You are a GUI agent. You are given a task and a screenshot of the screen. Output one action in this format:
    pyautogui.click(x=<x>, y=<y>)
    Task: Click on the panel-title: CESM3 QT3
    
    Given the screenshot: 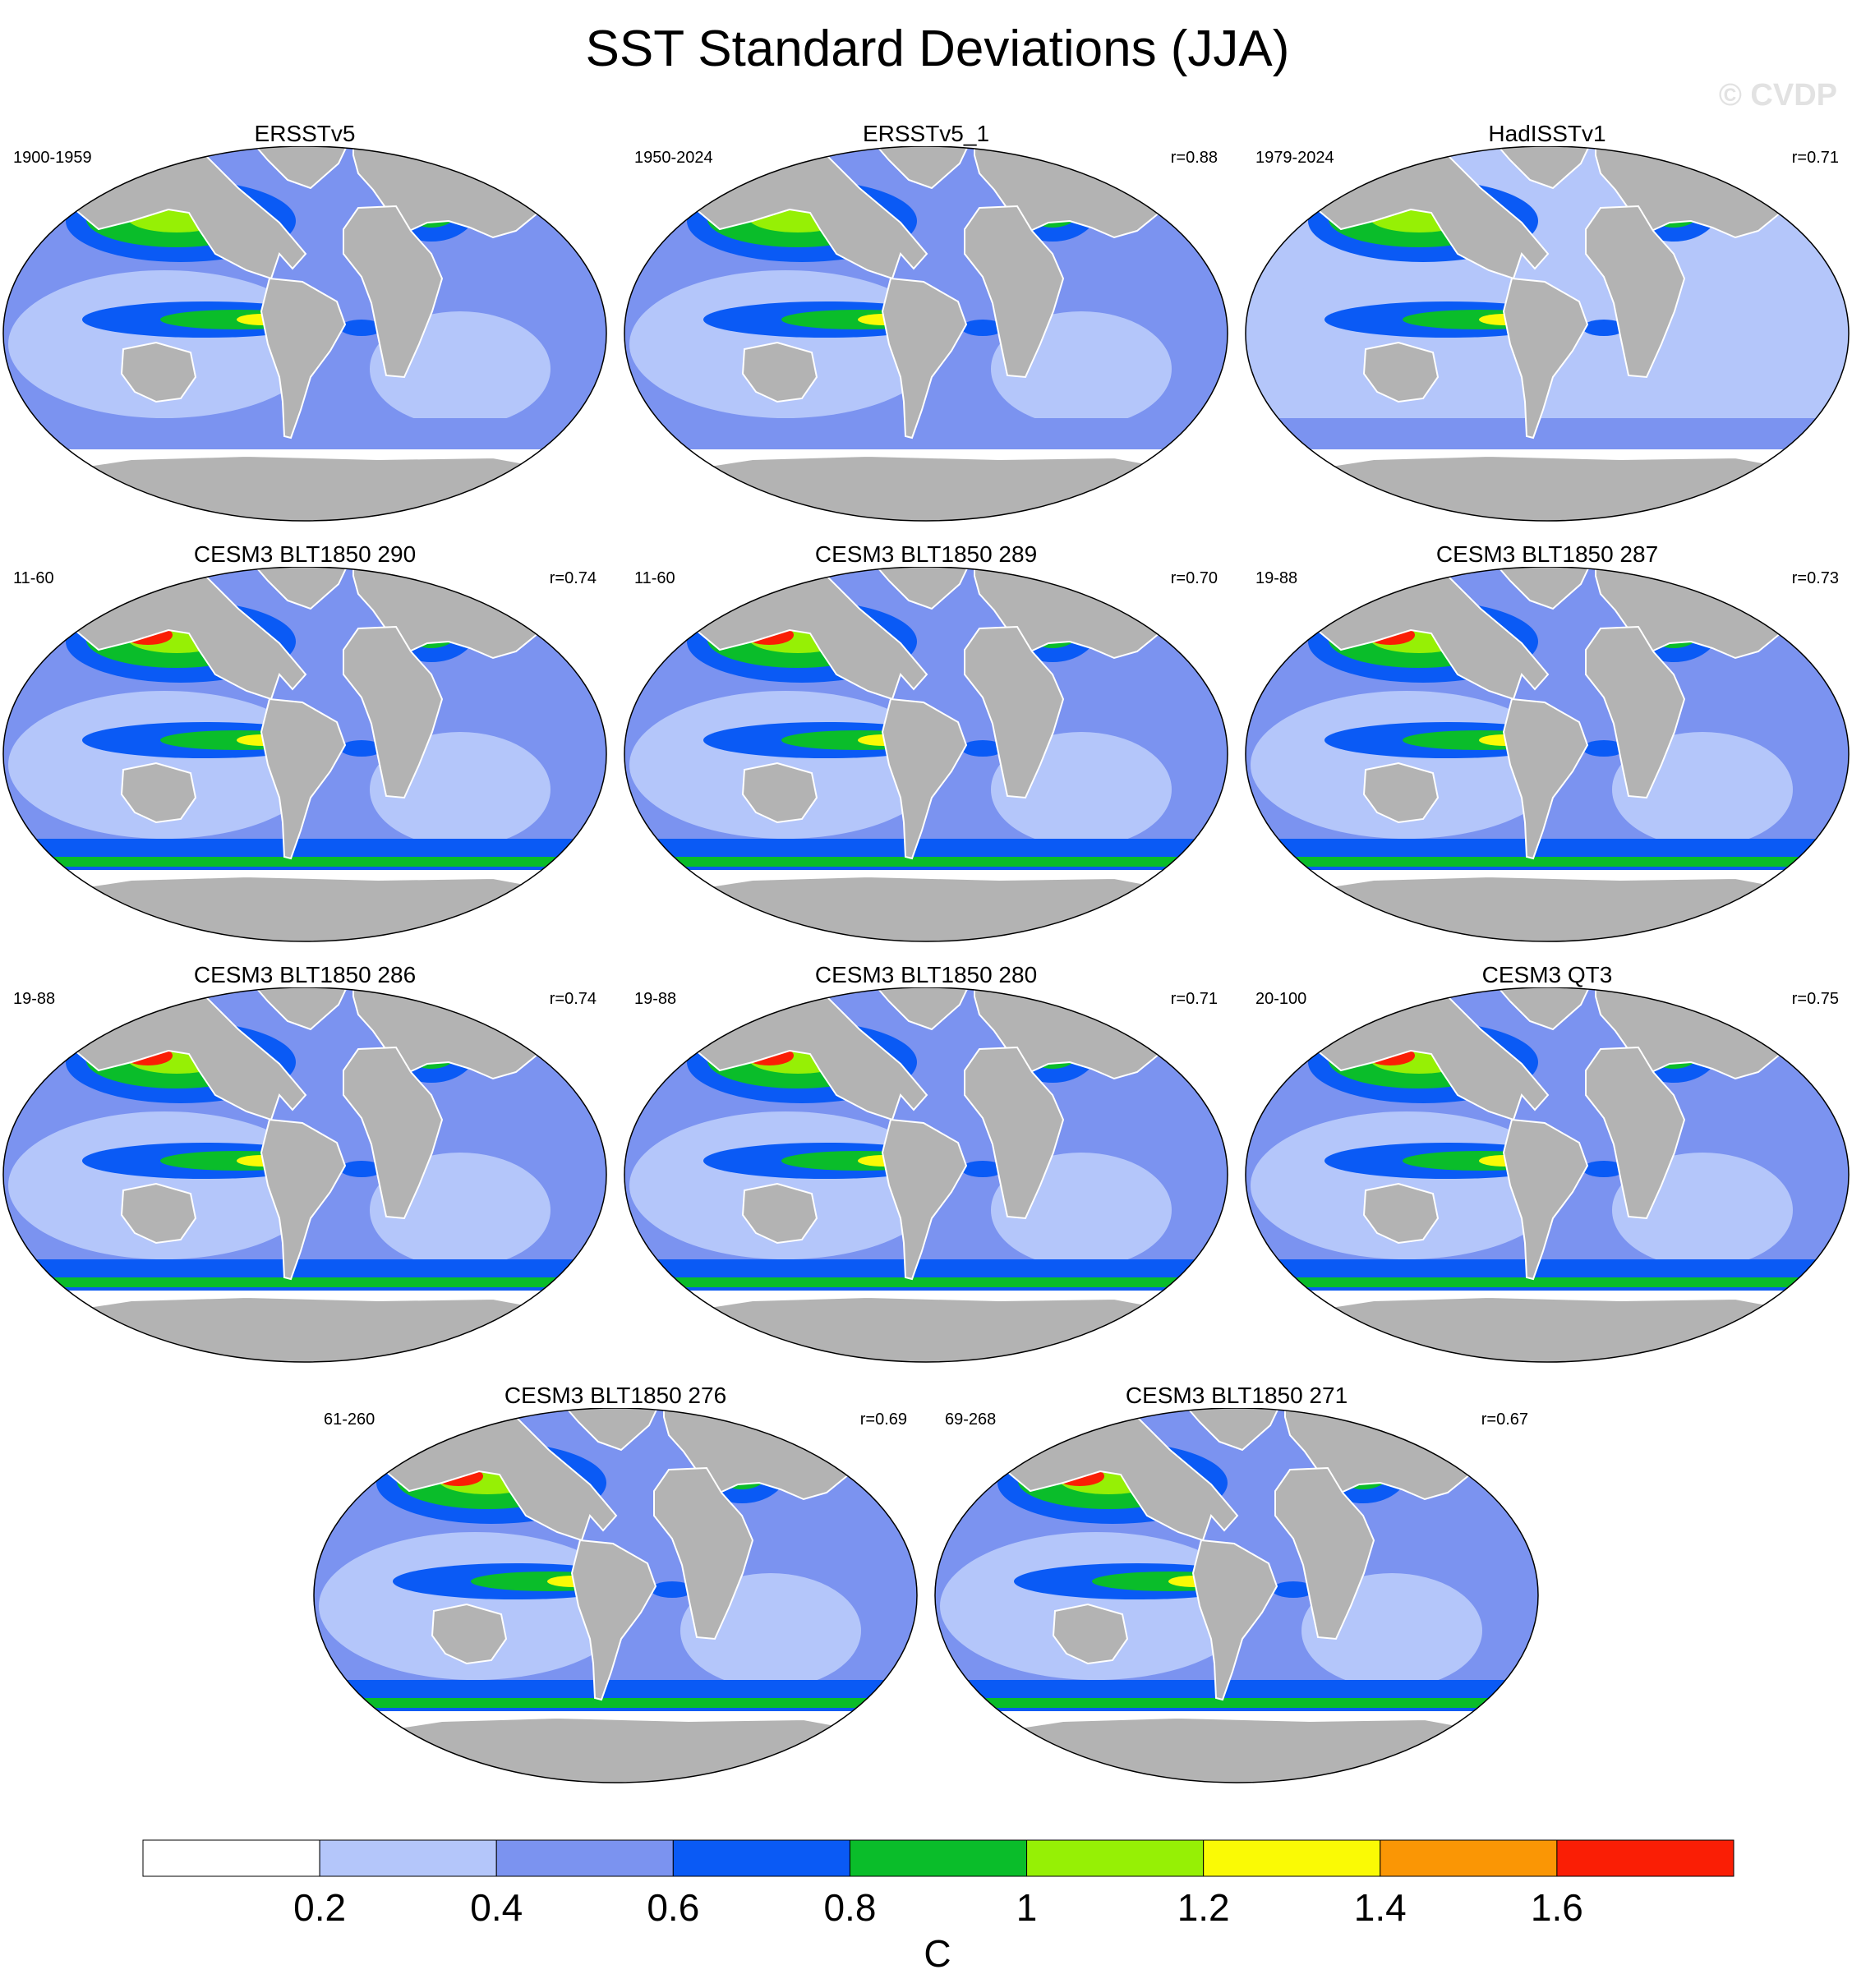 What is the action you would take?
    pyautogui.click(x=1547, y=974)
    